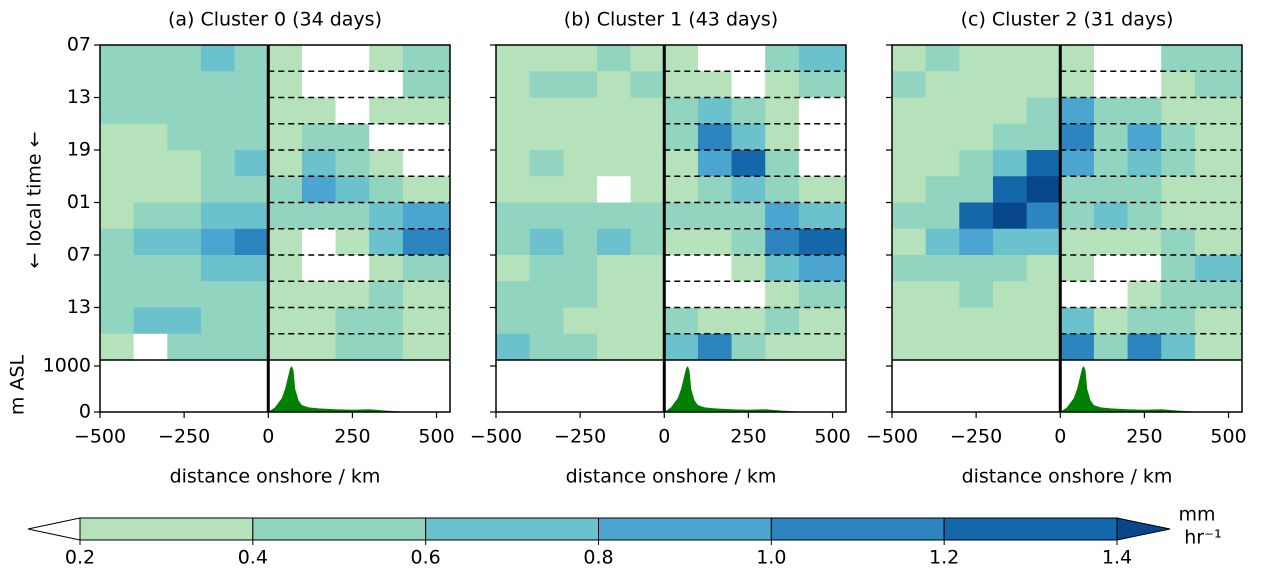 This screenshot has height=572, width=1265. What do you see at coordinates (67, 365) in the screenshot?
I see `y-tick-label: 1000` at bounding box center [67, 365].